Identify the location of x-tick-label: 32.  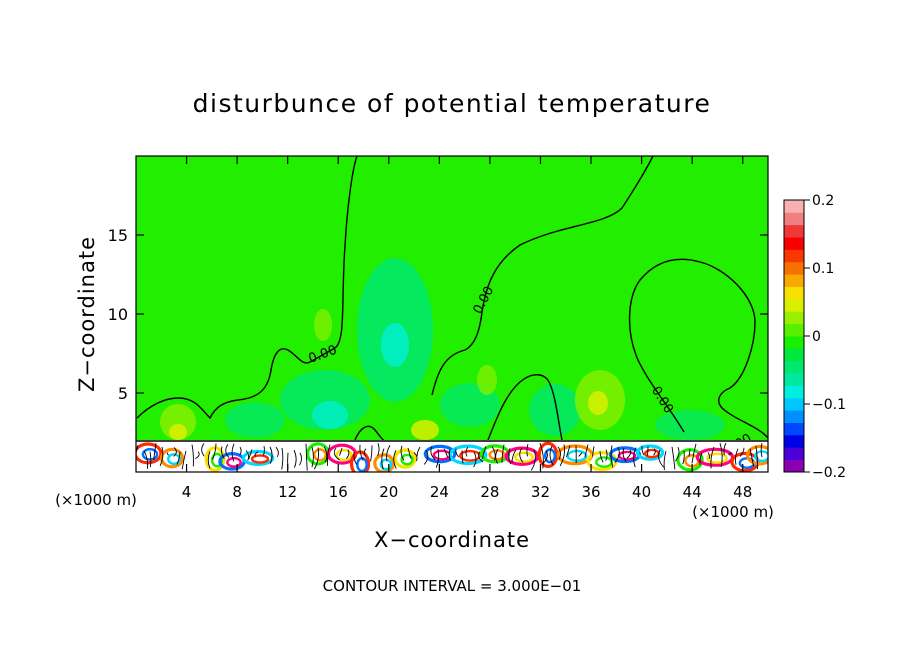
(540, 492).